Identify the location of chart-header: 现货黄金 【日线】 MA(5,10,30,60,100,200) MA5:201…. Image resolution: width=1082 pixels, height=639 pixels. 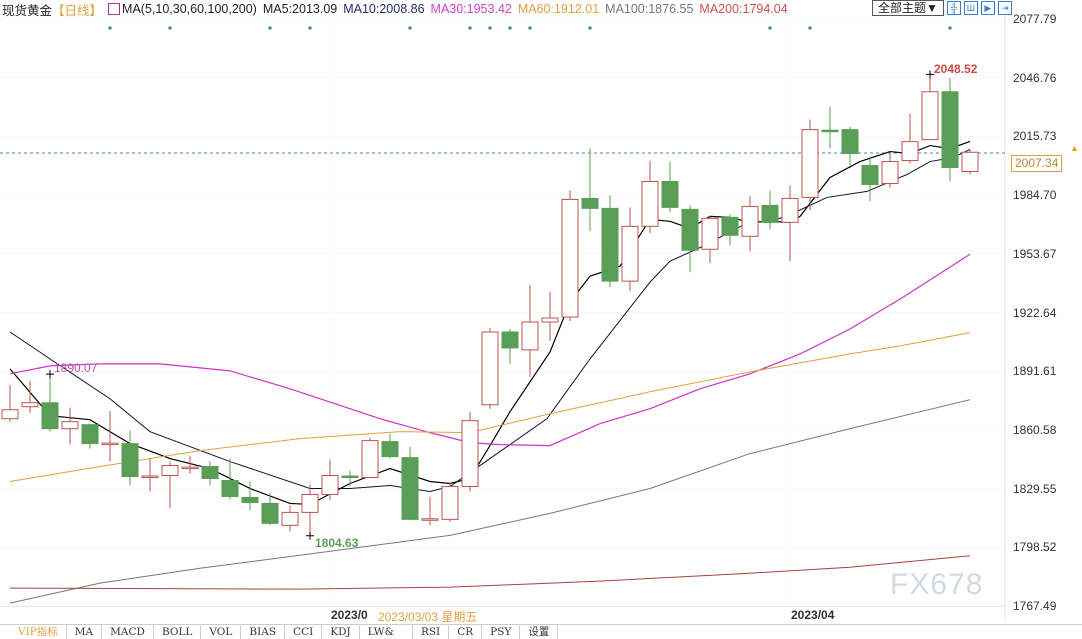
(398, 9).